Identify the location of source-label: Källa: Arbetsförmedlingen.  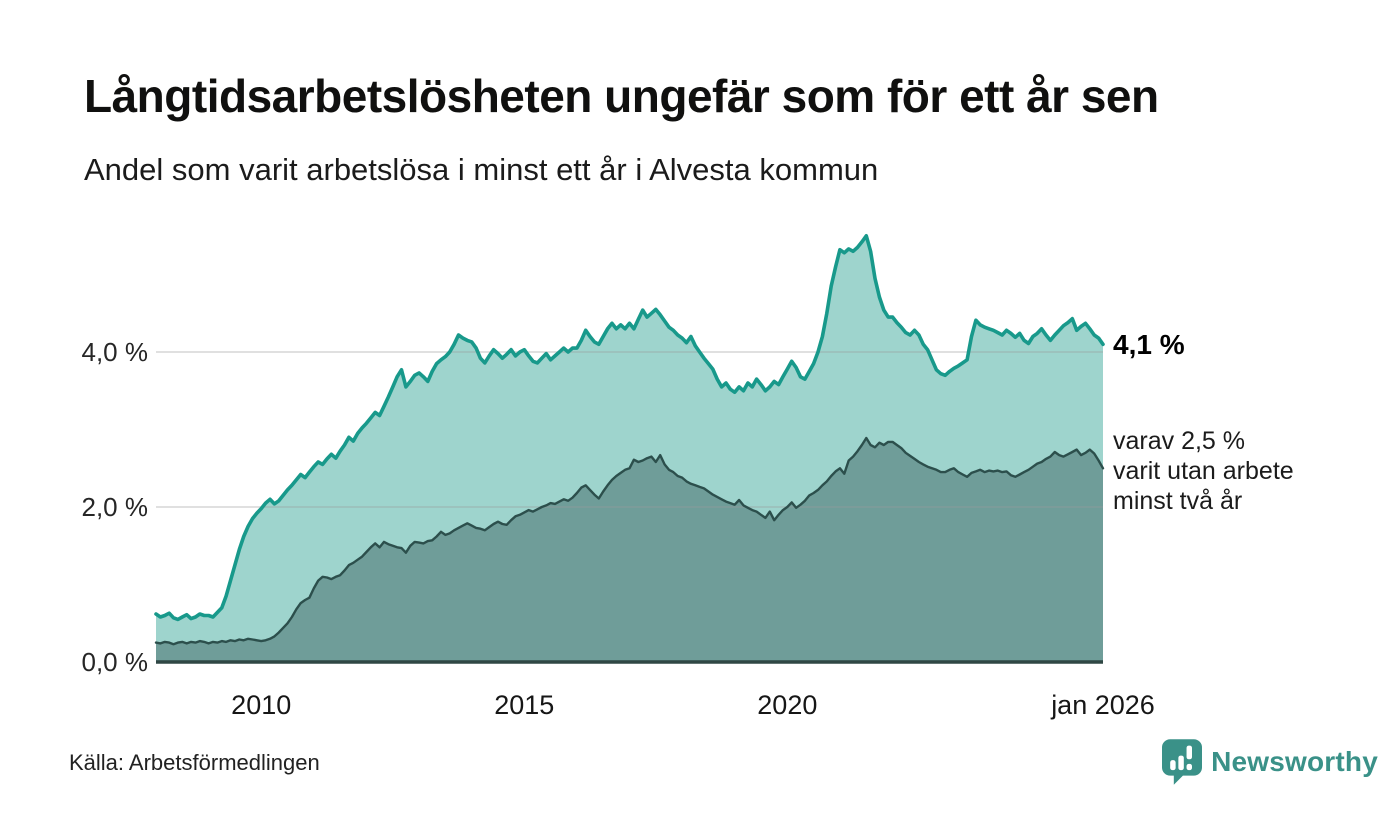
(194, 762).